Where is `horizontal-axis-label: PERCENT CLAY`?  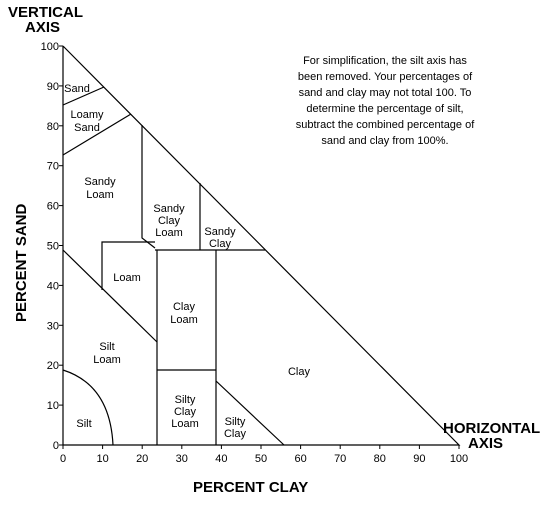
horizontal-axis-label: PERCENT CLAY is located at coordinates (250, 487).